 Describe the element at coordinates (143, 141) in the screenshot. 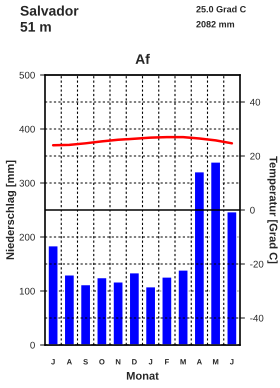

I see `line-series` at that location.